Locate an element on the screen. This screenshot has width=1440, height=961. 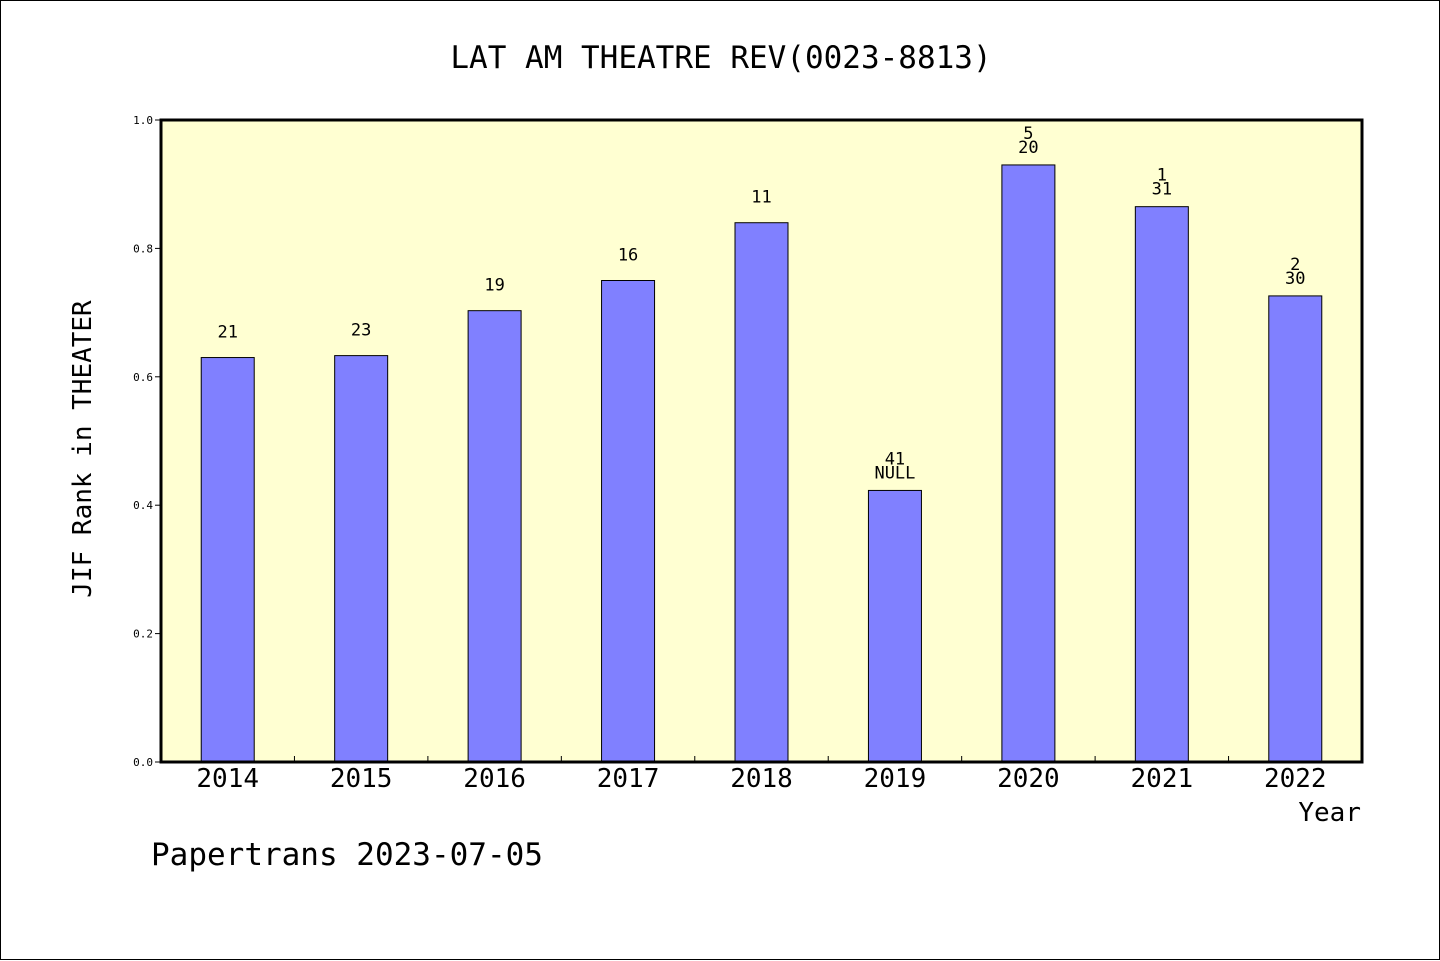
x-tick-label: 2022 is located at coordinates (1295, 779).